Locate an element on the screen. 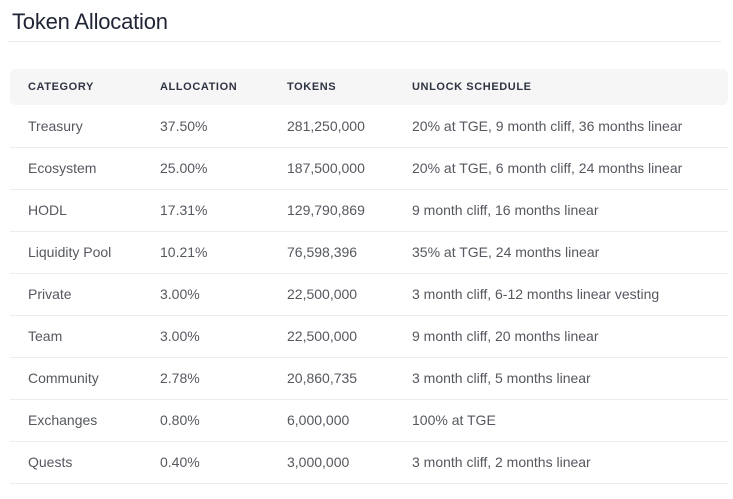 The width and height of the screenshot is (733, 499). cell-allocation: 2.78% is located at coordinates (180, 378).